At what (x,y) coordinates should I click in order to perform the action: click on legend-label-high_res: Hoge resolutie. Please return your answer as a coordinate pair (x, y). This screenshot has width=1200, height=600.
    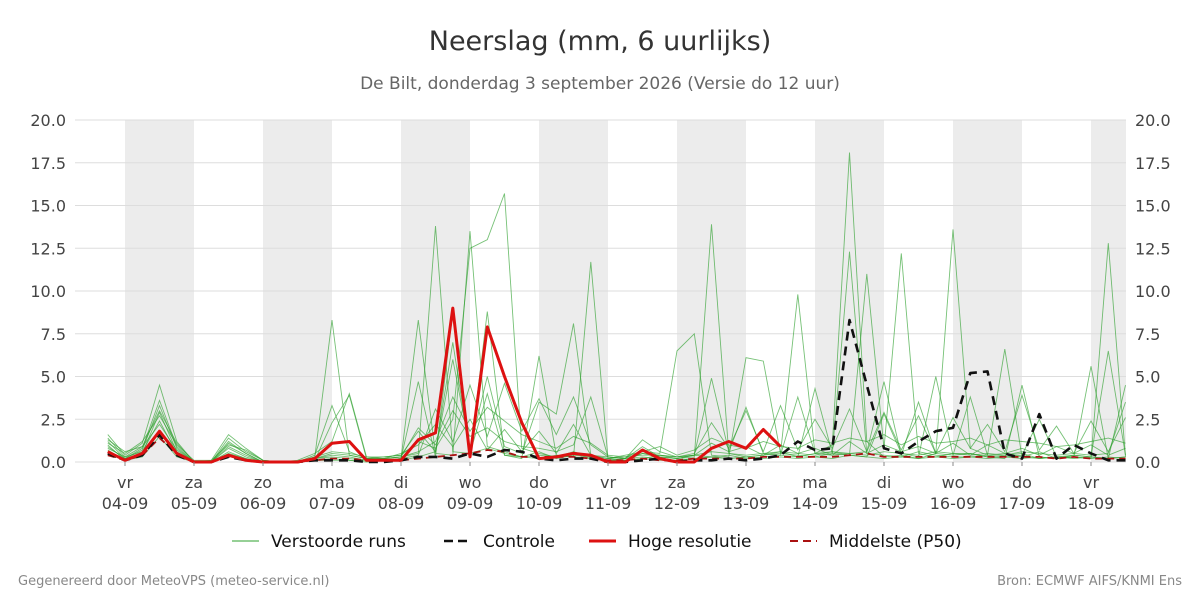
    Looking at the image, I should click on (690, 542).